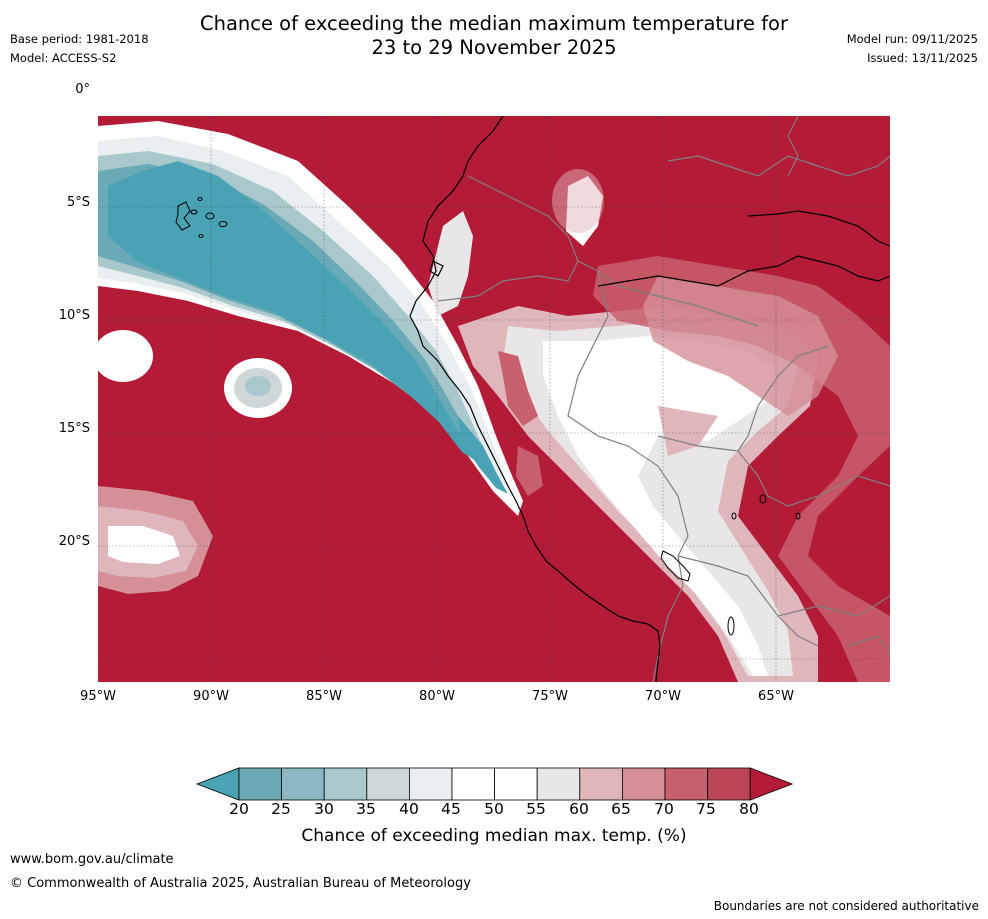 The image size is (988, 919). What do you see at coordinates (366, 809) in the screenshot?
I see `colorbar-tick-35: 35` at bounding box center [366, 809].